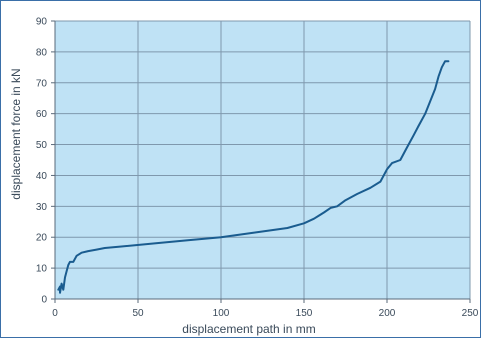  What do you see at coordinates (42, 52) in the screenshot?
I see `y-tick-label: 80` at bounding box center [42, 52].